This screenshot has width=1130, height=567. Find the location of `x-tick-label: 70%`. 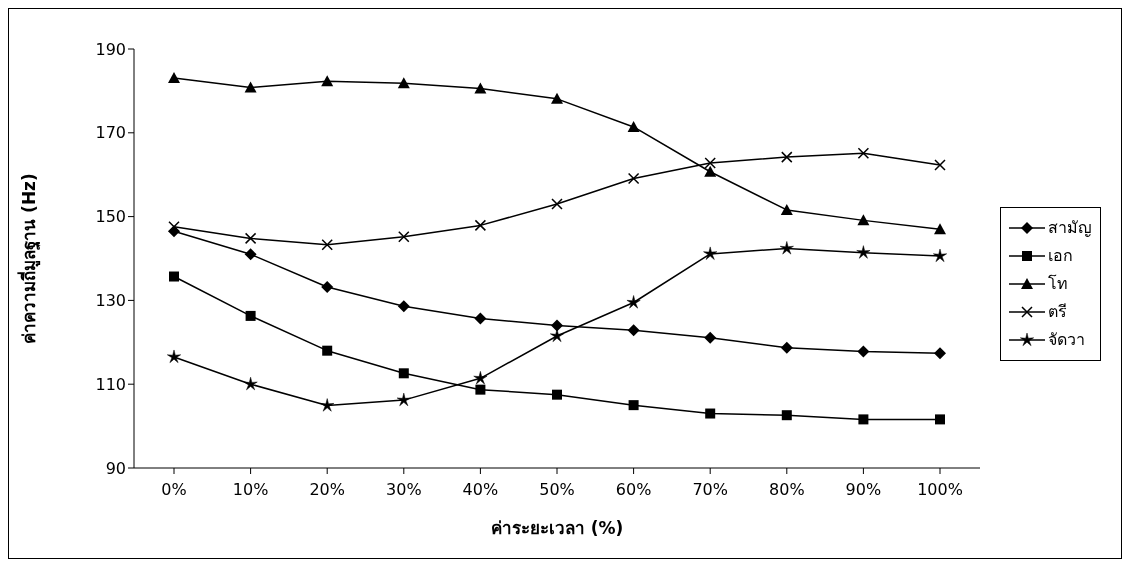

x-tick-label: 70% is located at coordinates (710, 490).